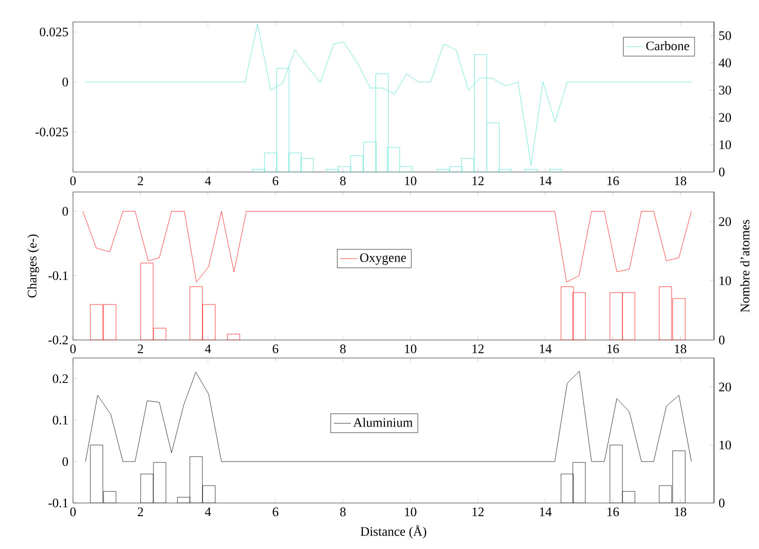 The image size is (759, 549). Describe the element at coordinates (725, 90) in the screenshot. I see `y2-tick-label: 30` at that location.